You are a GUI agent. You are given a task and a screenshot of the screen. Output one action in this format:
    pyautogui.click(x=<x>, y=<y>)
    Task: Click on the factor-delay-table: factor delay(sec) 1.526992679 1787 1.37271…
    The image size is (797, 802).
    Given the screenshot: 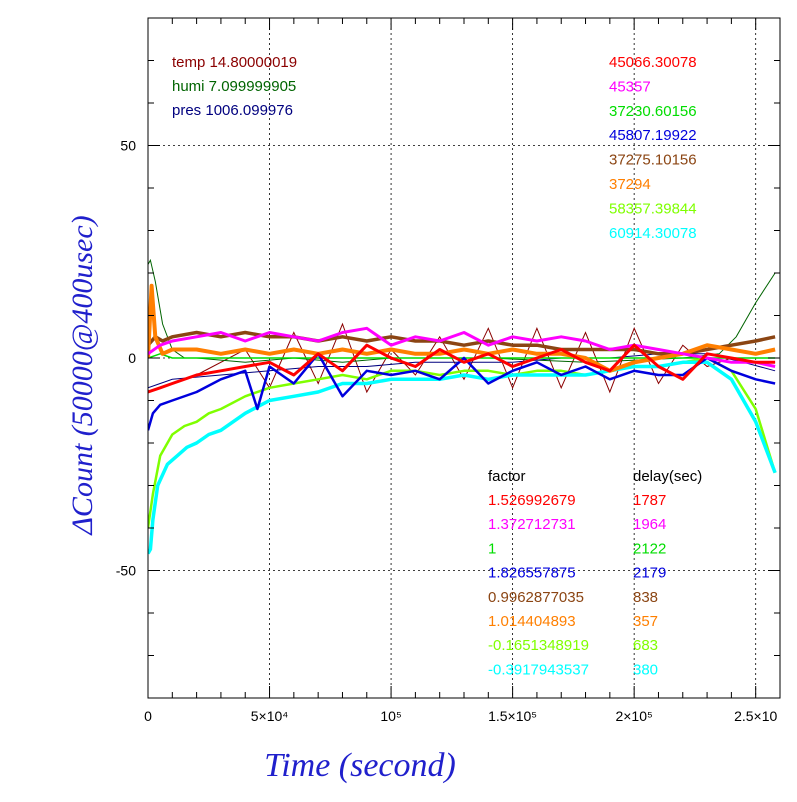 What is the action you would take?
    pyautogui.click(x=595, y=573)
    